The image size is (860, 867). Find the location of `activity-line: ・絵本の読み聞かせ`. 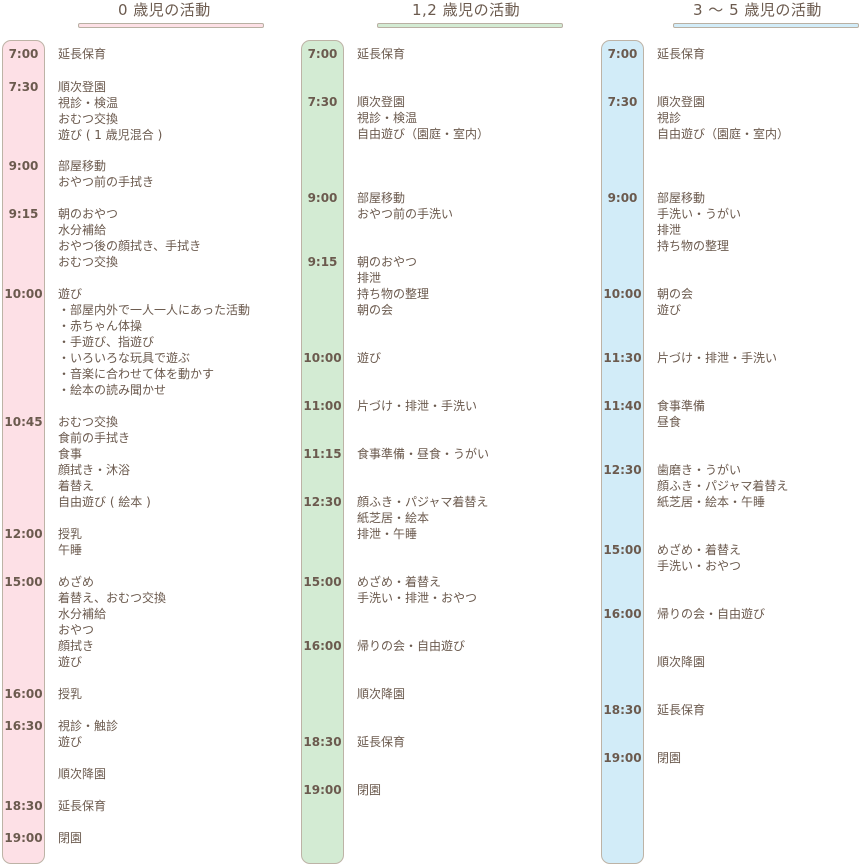

activity-line: ・絵本の読み聞かせ is located at coordinates (112, 390).